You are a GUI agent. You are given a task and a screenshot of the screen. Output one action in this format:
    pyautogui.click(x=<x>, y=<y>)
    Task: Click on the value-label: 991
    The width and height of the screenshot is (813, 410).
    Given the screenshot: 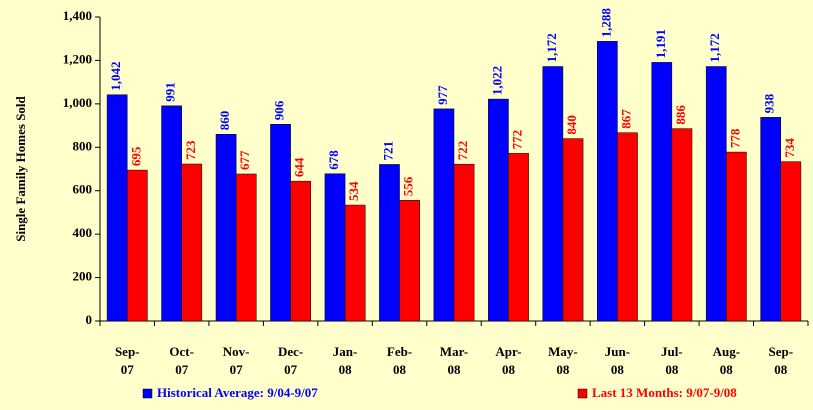 What is the action you would take?
    pyautogui.click(x=170, y=92)
    